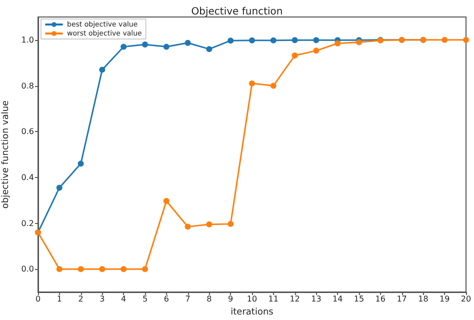 This screenshot has width=474, height=320. I want to click on x-tick-label: 1, so click(59, 299).